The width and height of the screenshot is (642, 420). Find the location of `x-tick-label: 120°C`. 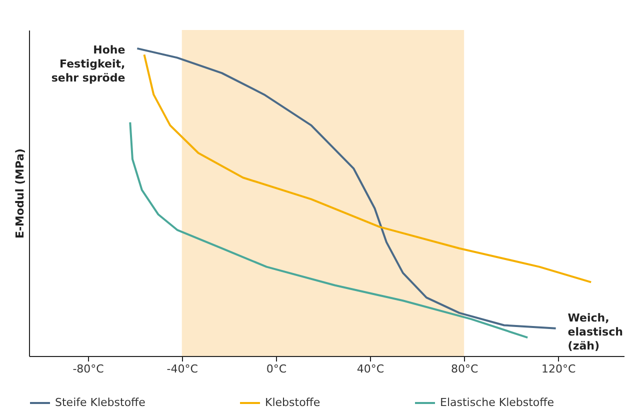

x-tick-label: 120°C is located at coordinates (559, 369).